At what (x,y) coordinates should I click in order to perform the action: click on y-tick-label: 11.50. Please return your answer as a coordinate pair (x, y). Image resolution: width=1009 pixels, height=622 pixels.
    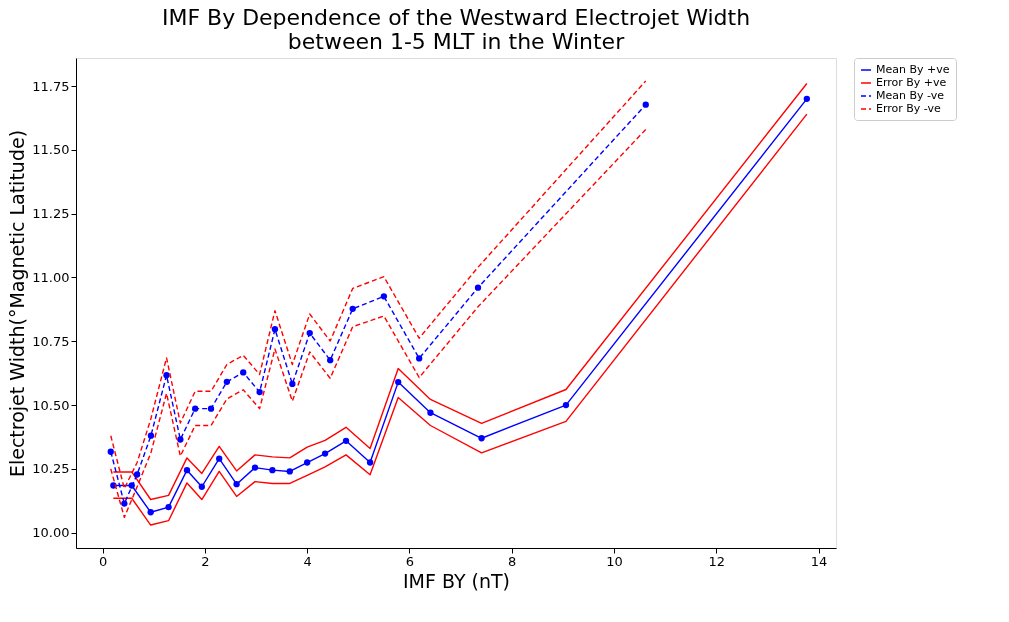
    Looking at the image, I should click on (51, 150).